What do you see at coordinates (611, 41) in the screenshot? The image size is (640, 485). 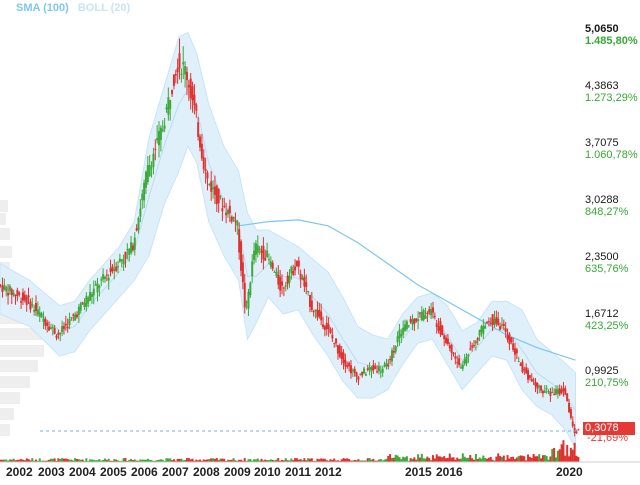 I see `percent-level-value: 1.485,80%` at bounding box center [611, 41].